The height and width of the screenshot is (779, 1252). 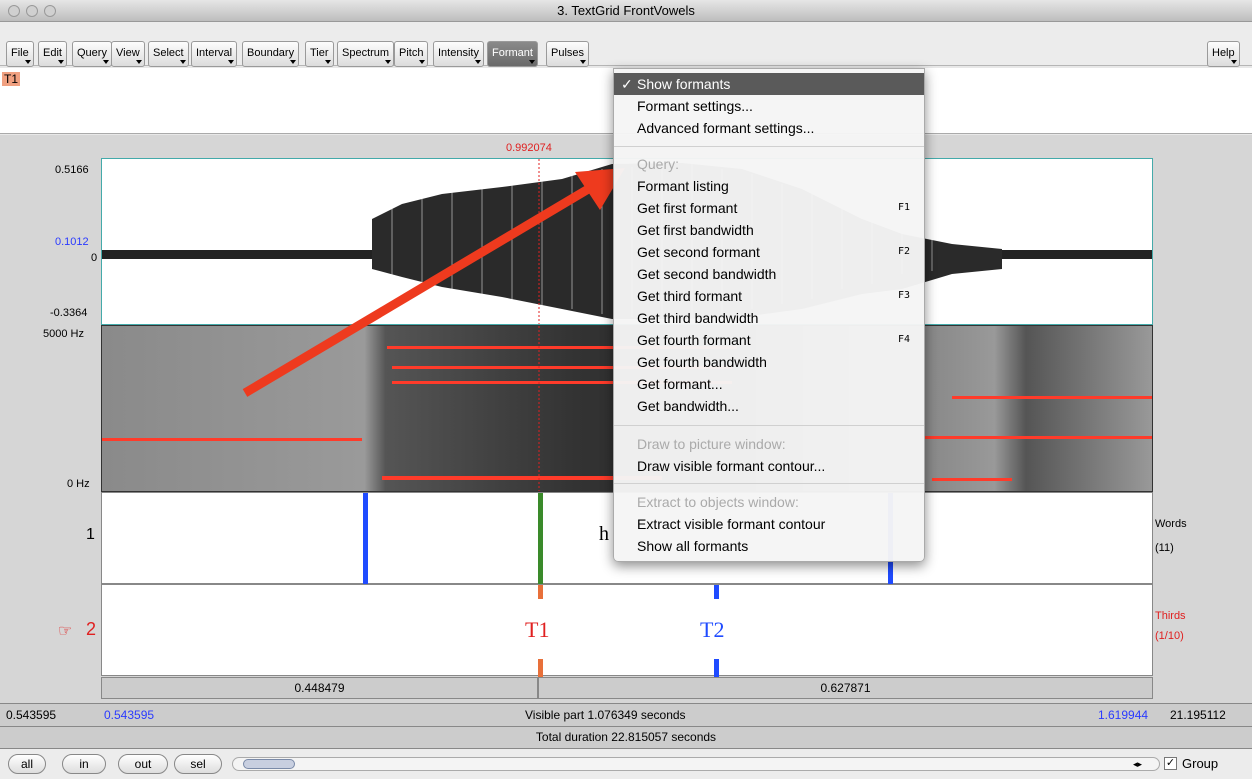 What do you see at coordinates (540, 592) in the screenshot?
I see `tier2-point-t1` at bounding box center [540, 592].